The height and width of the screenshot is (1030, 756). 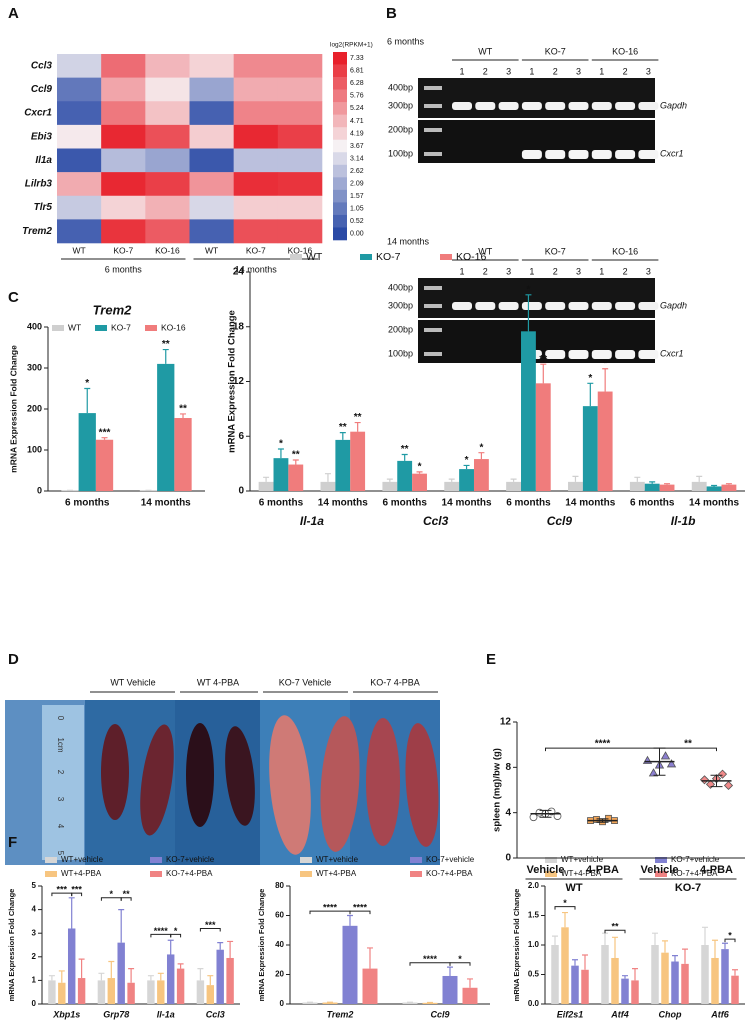 What do you see at coordinates (42, 65) in the screenshot?
I see `row-label: Ccl3` at bounding box center [42, 65].